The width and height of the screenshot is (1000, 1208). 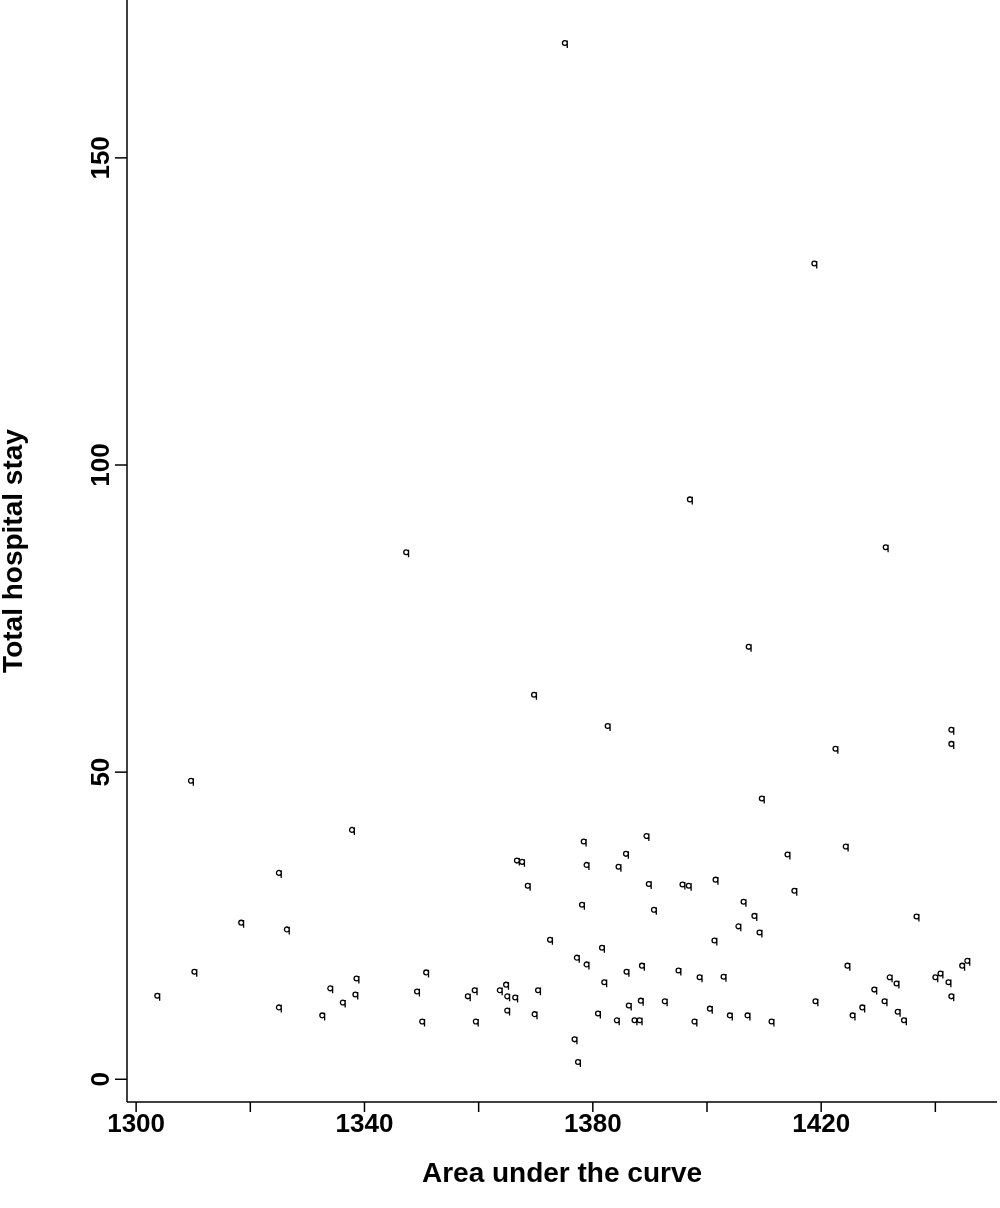 I want to click on y-tick-label: 0, so click(x=100, y=1079).